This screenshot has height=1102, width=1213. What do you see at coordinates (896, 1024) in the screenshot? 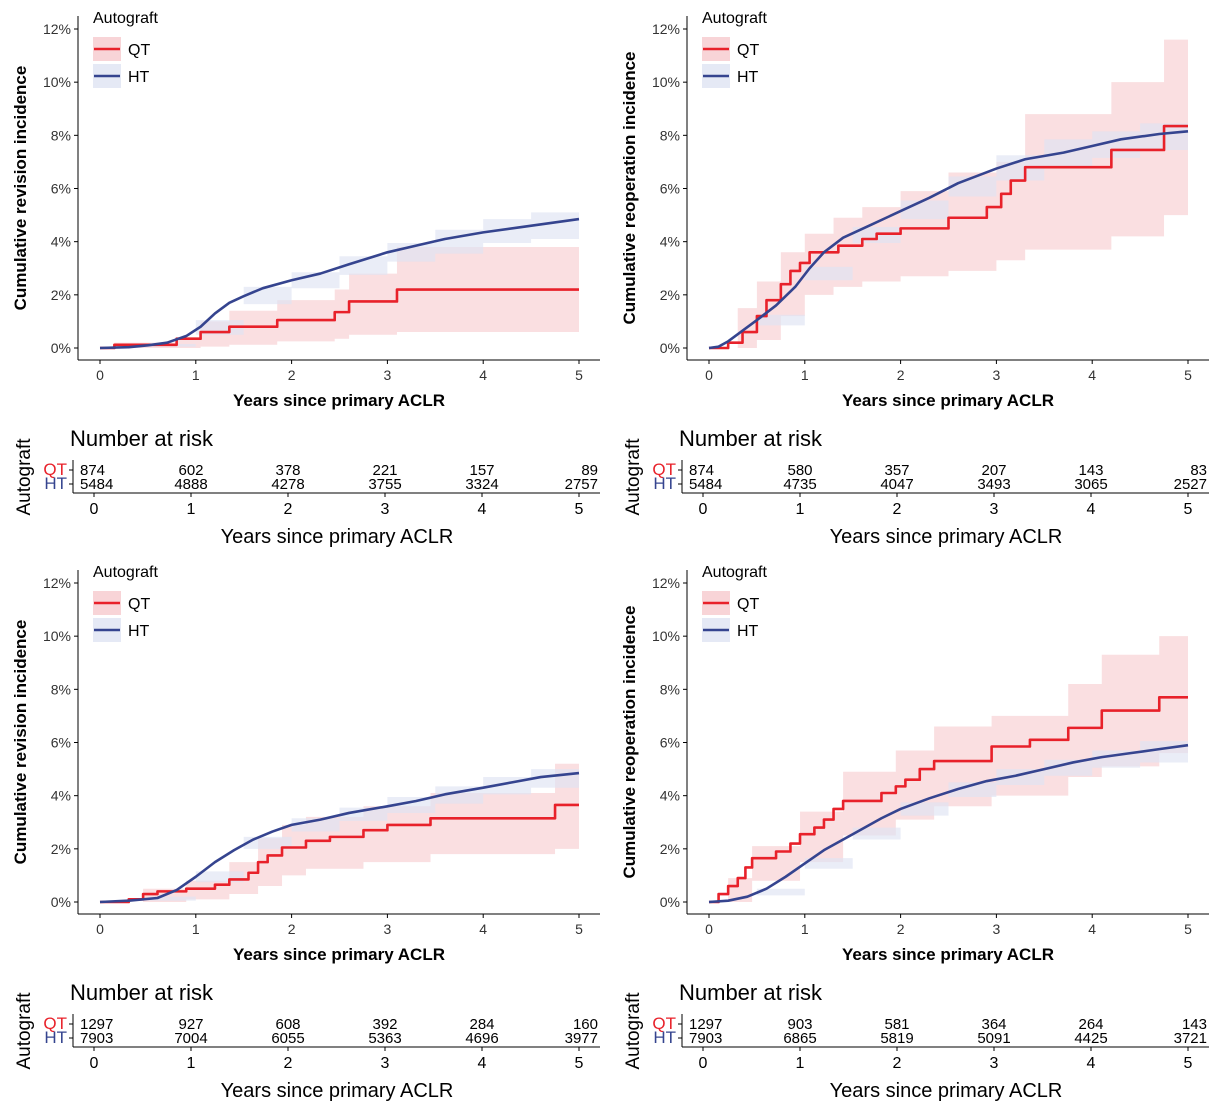
I see `risk-cell: 581` at bounding box center [896, 1024].